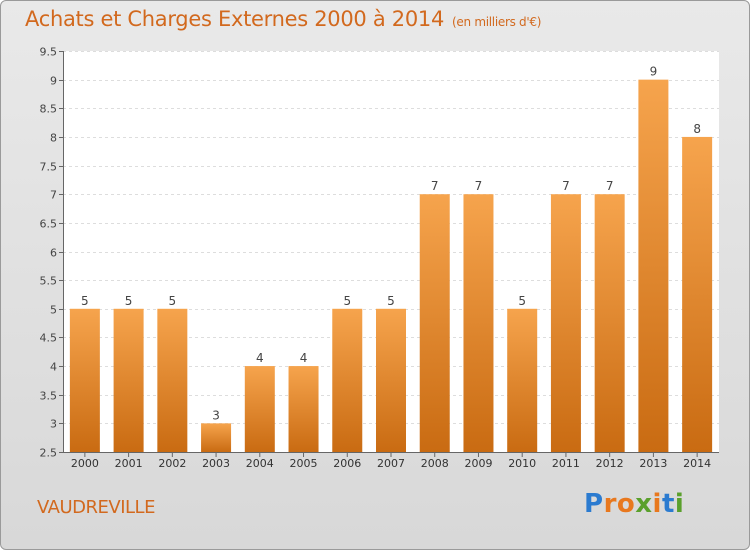  I want to click on y-tick-label: 2.5, so click(49, 453).